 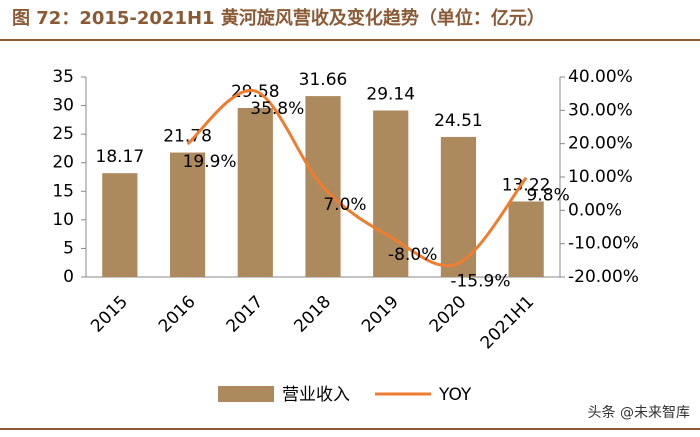 What do you see at coordinates (68, 277) in the screenshot?
I see `y-tick-label: 0` at bounding box center [68, 277].